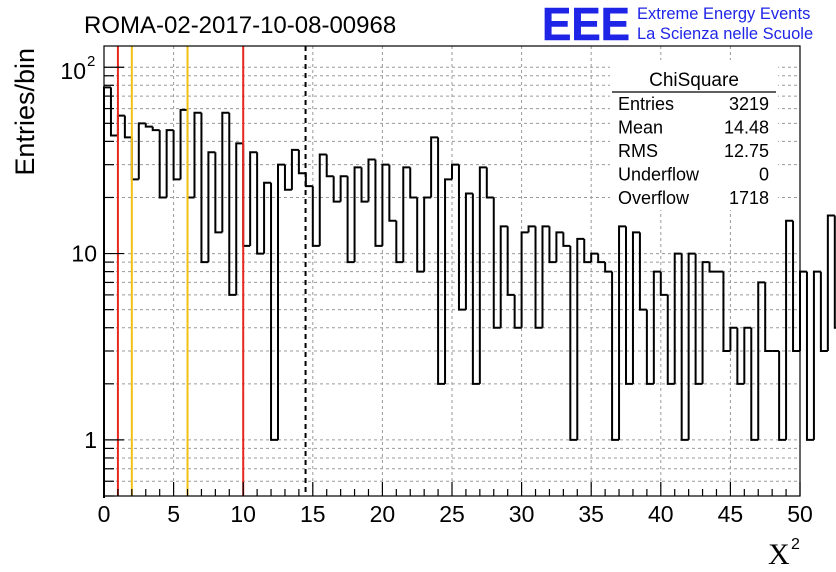  I want to click on x-tick-label: 10, so click(243, 514).